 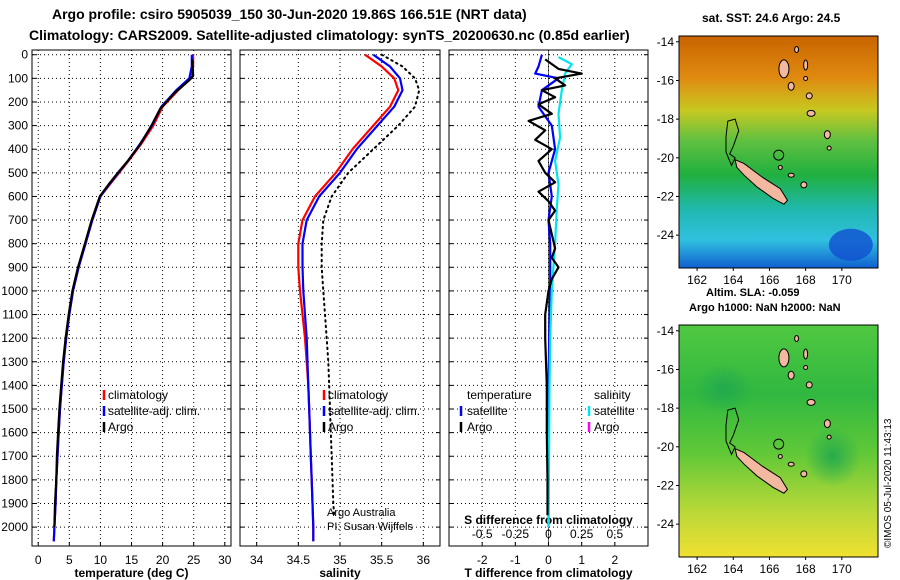 I want to click on y-tick-label: 1400, so click(x=14, y=385).